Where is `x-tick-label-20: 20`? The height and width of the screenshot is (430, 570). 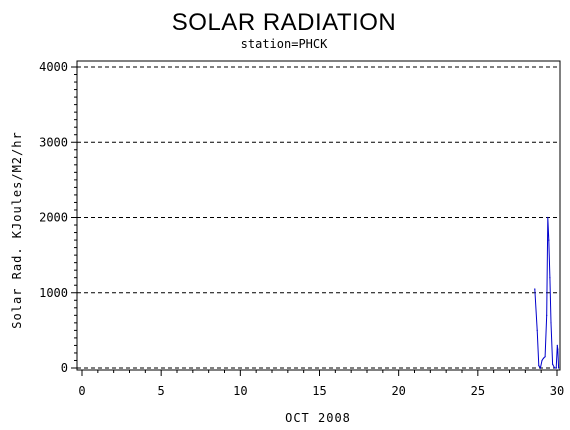 x-tick-label-20: 20 is located at coordinates (398, 391).